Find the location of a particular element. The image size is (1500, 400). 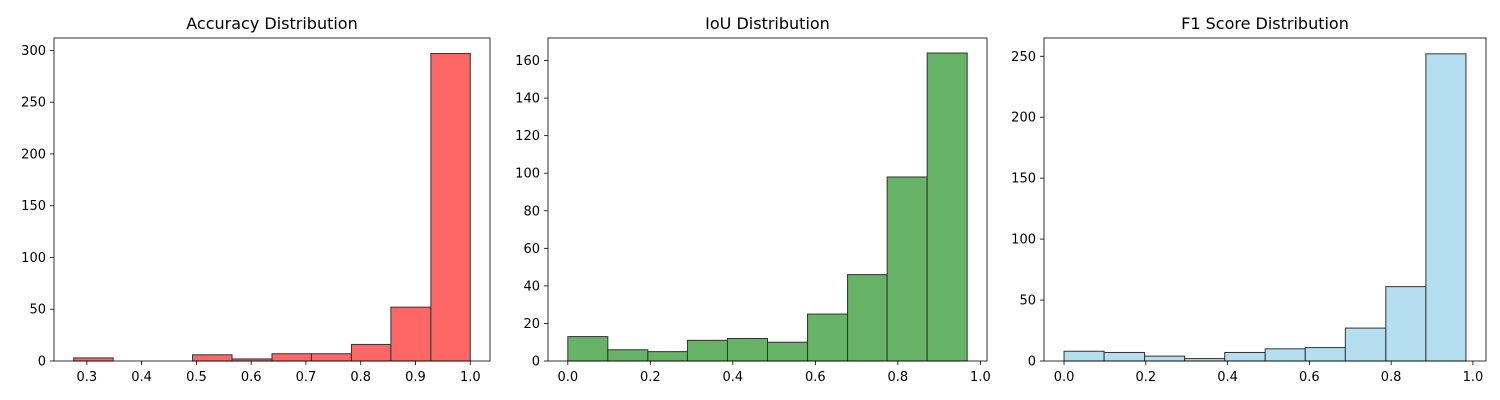

y-tick-label: 120 is located at coordinates (527, 136).